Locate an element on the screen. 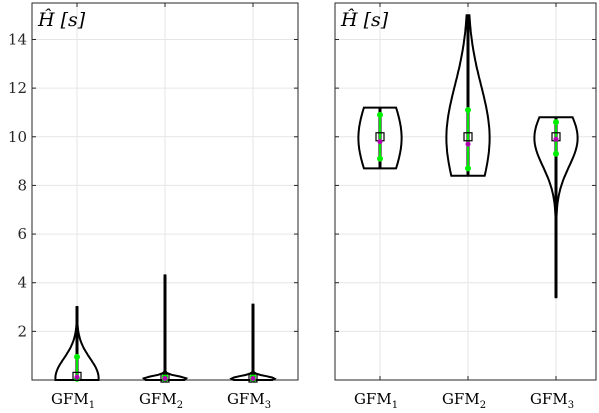 Image resolution: width=599 pixels, height=413 pixels. y-tick-label: 2 is located at coordinates (22, 331).